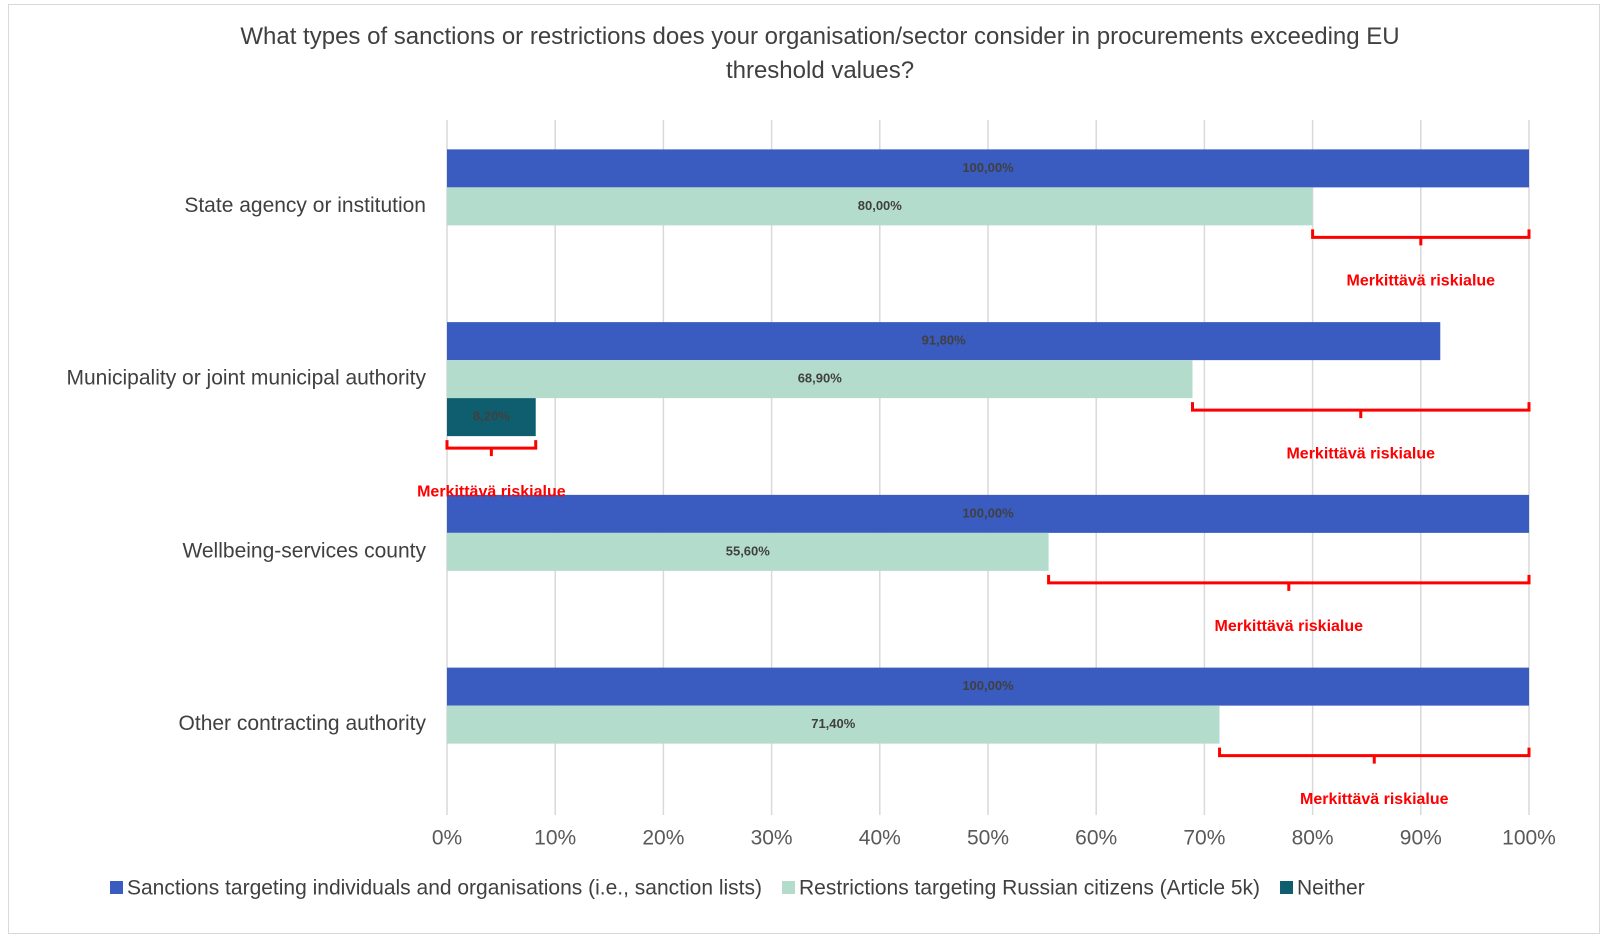 This screenshot has width=1608, height=943. I want to click on value-label: 91,80%, so click(944, 340).